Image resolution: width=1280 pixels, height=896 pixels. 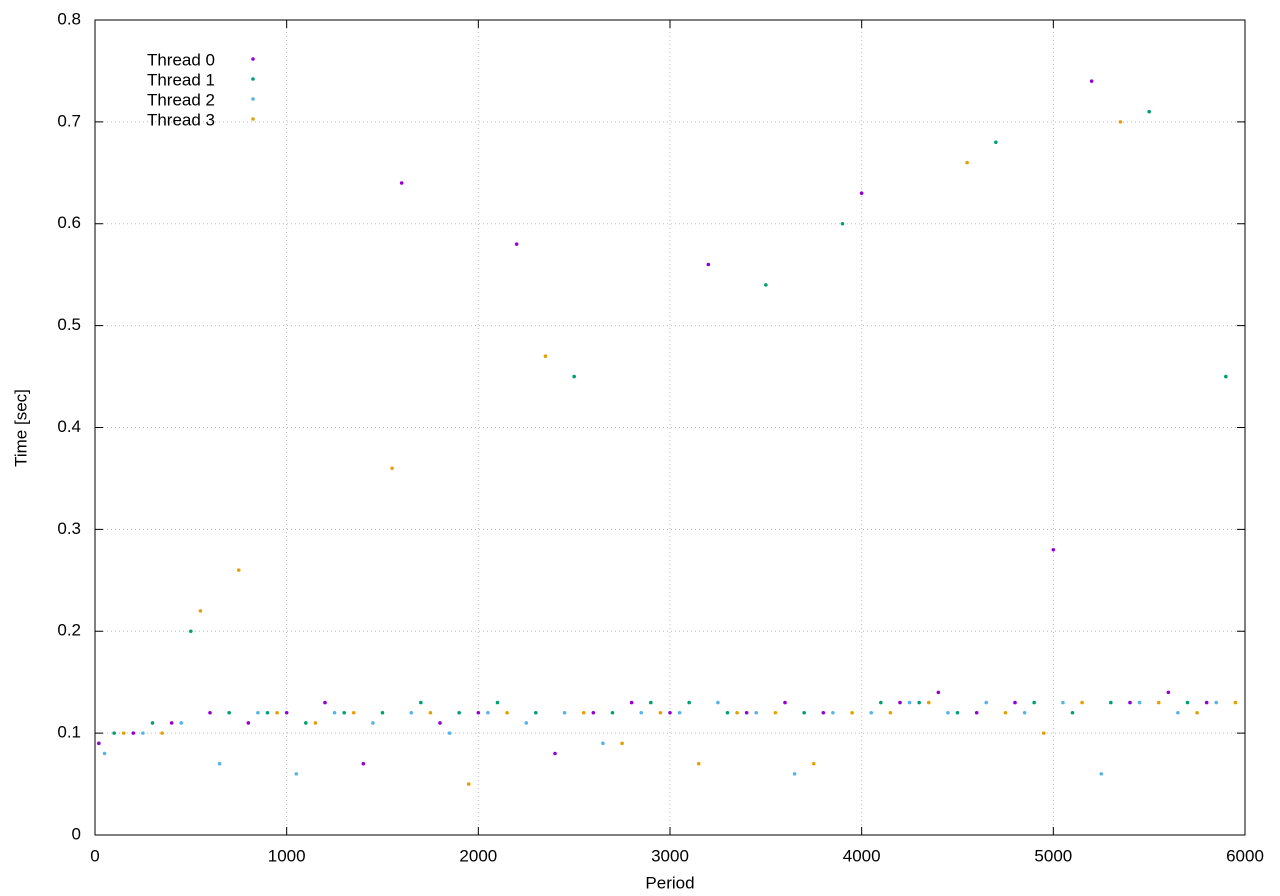 What do you see at coordinates (94, 855) in the screenshot?
I see `x-tick-label: 0` at bounding box center [94, 855].